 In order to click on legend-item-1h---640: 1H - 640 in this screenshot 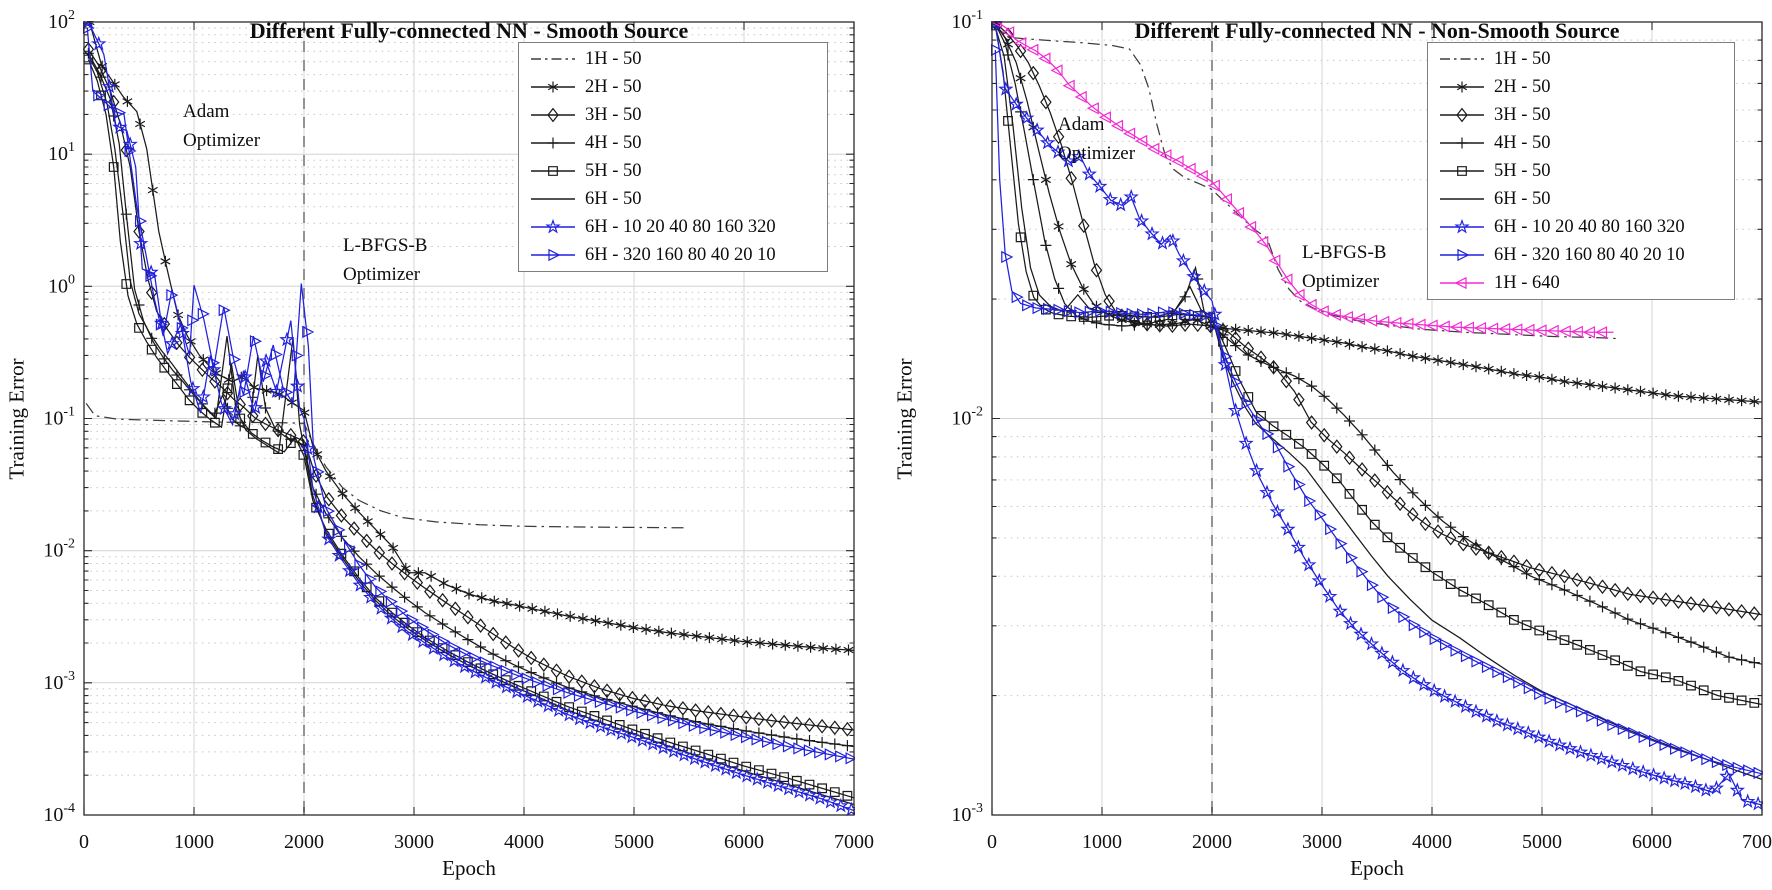, I will do `click(1583, 283)`.